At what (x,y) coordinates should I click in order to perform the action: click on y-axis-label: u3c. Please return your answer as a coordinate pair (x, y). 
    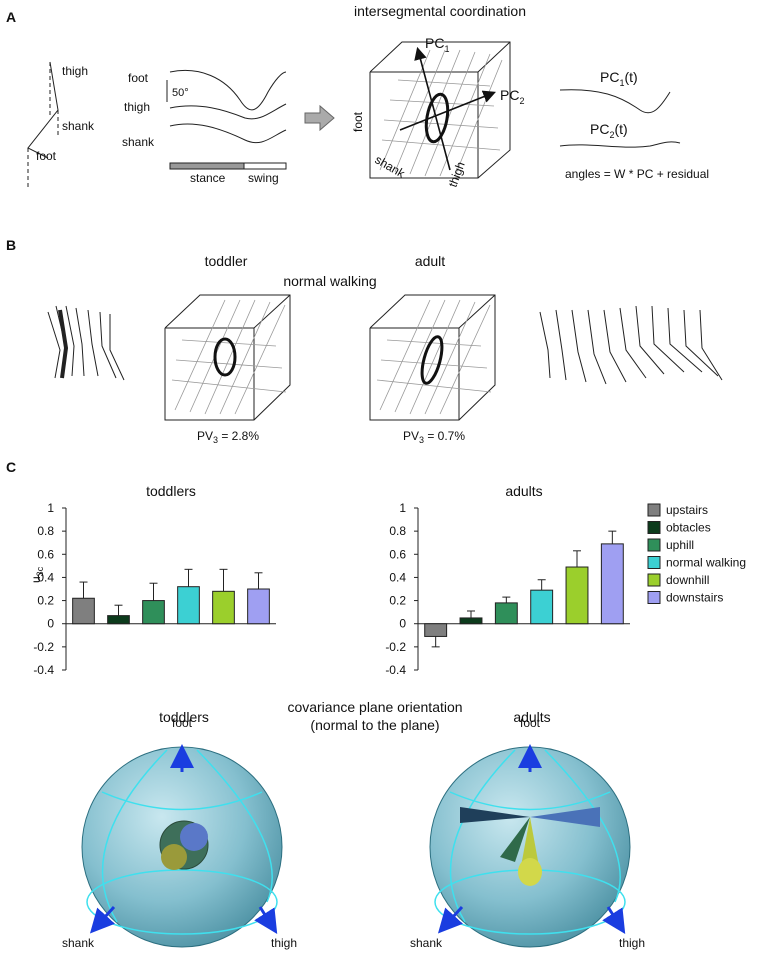
    Looking at the image, I should click on (37, 574).